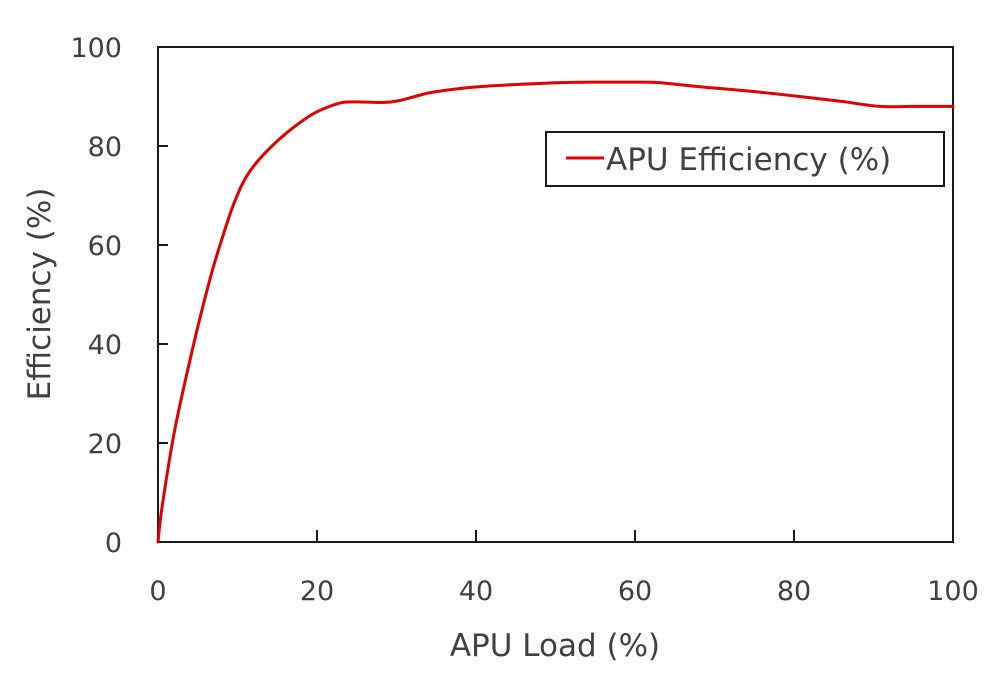  What do you see at coordinates (113, 543) in the screenshot?
I see `y-tick-label: 0` at bounding box center [113, 543].